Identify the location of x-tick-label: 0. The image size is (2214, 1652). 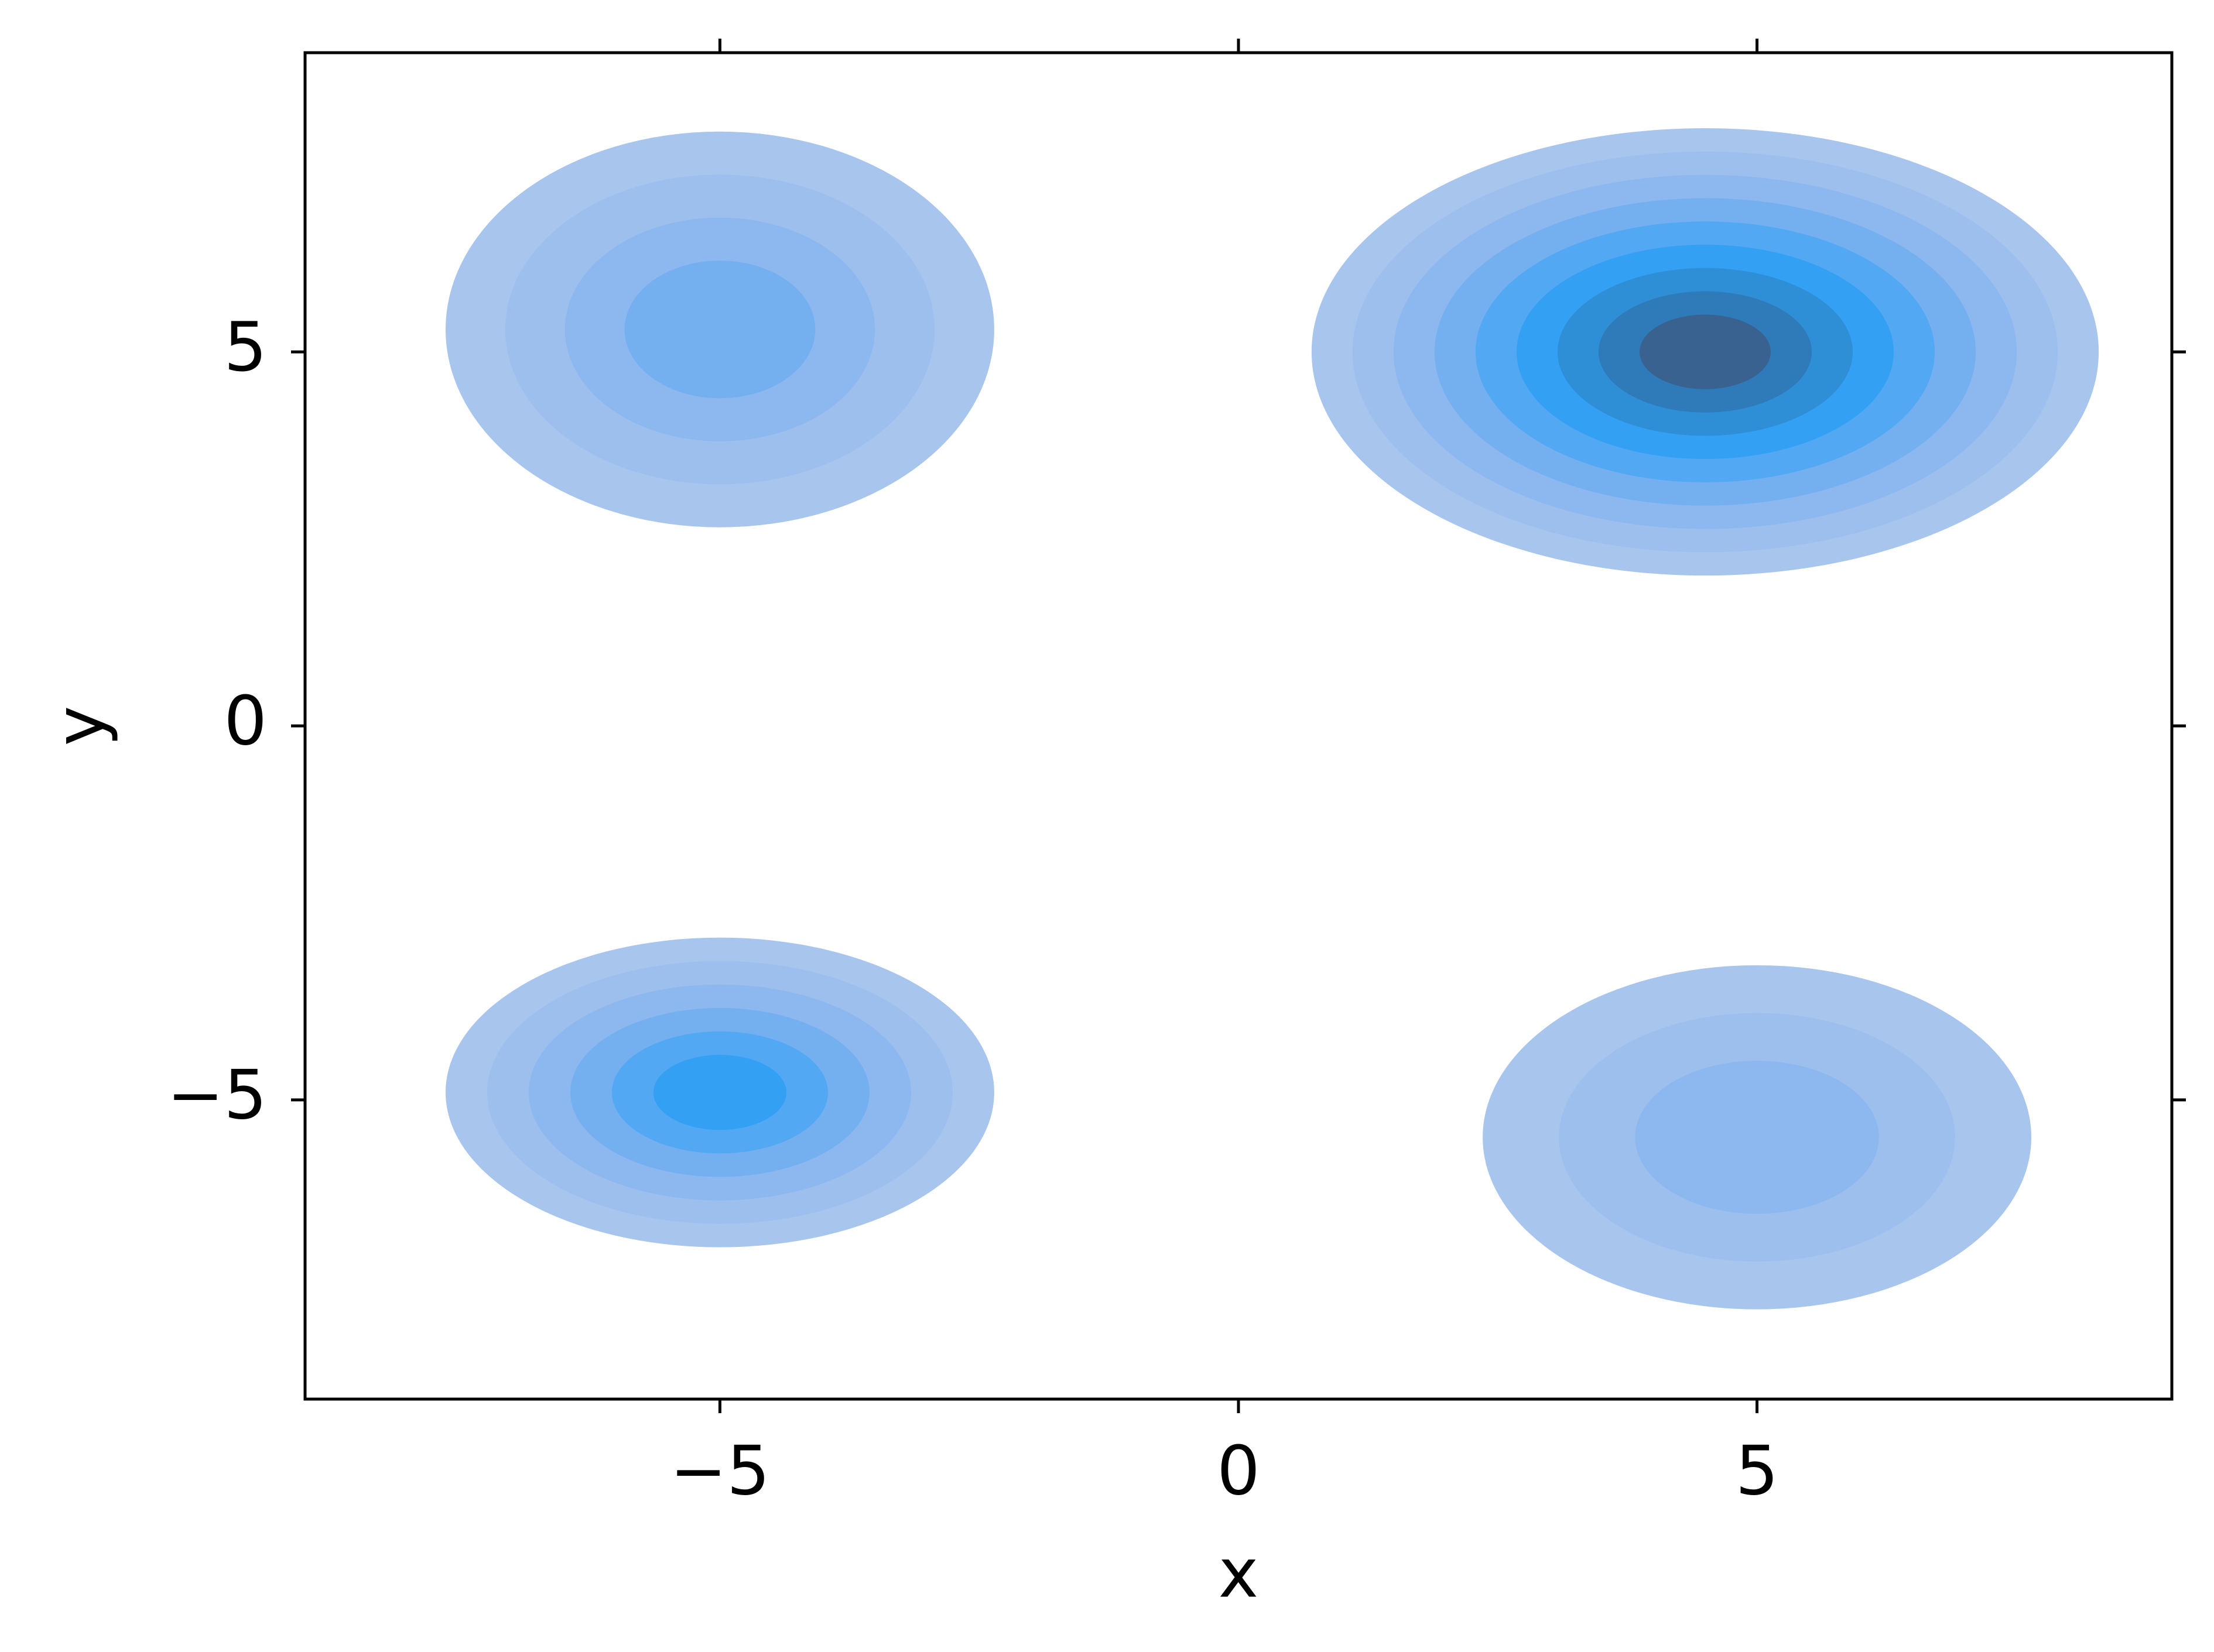
(1239, 1471).